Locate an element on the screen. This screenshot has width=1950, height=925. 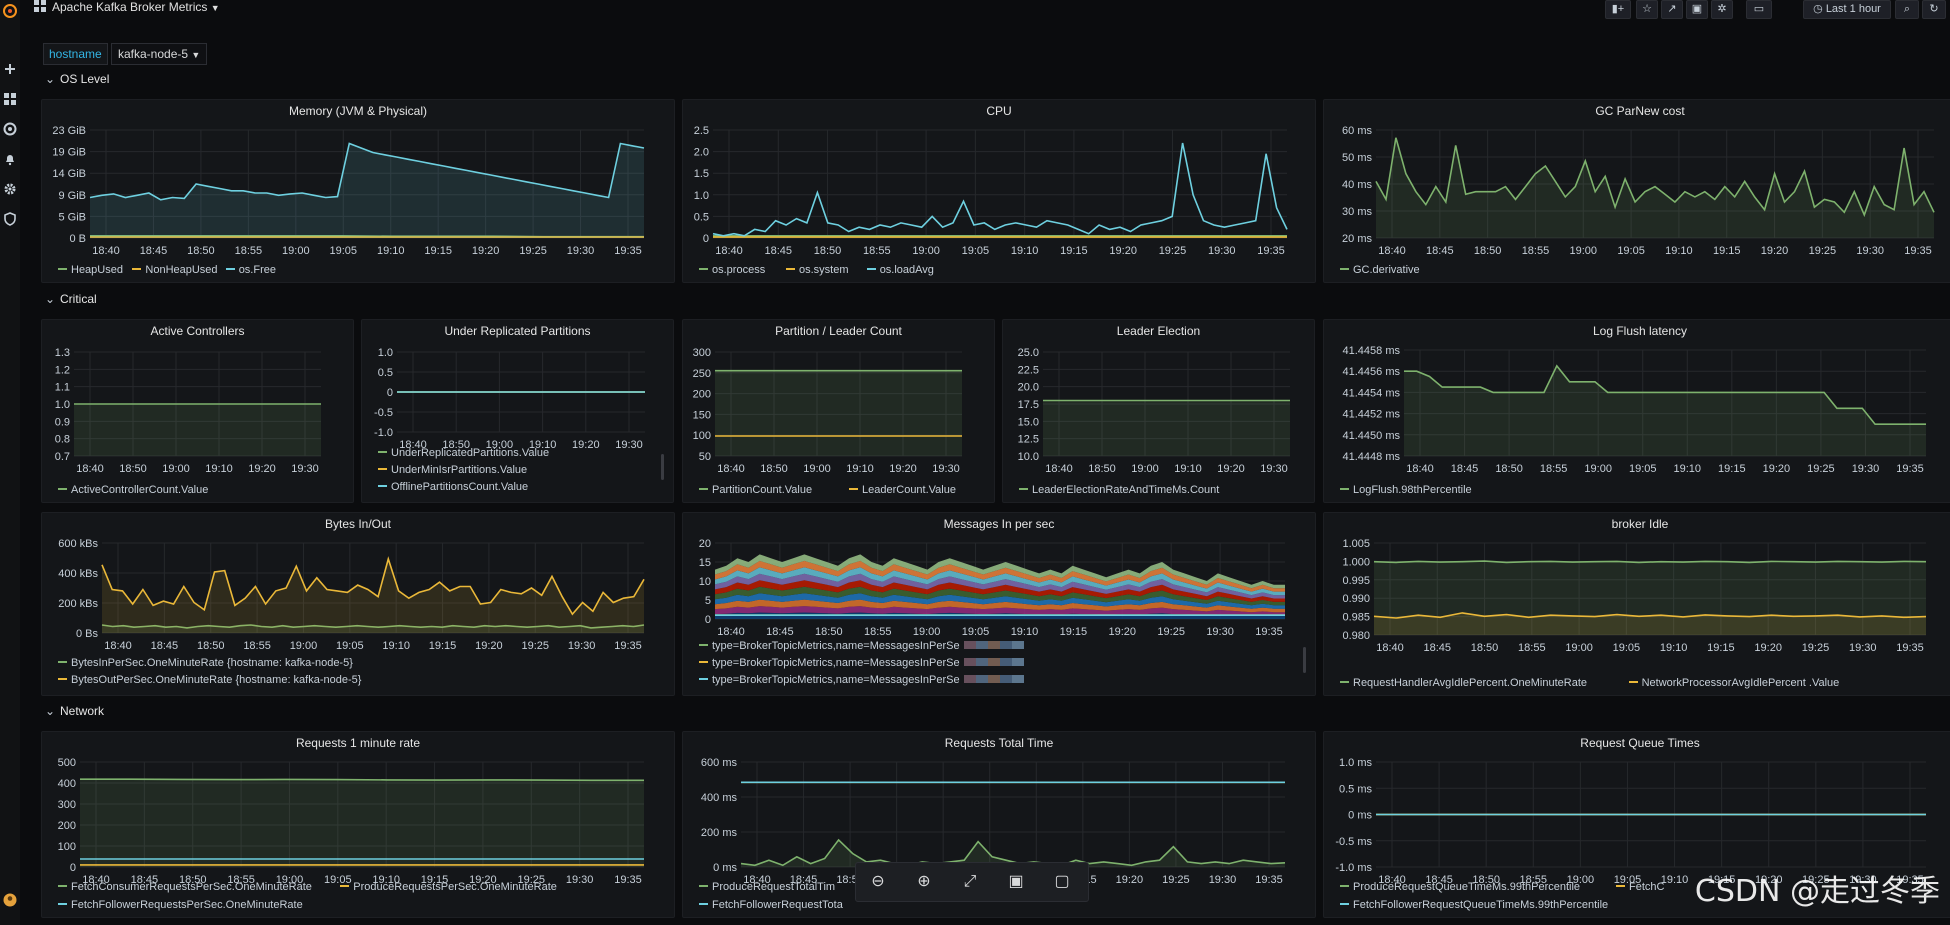
presentation-icon: ▣ is located at coordinates (1016, 881).